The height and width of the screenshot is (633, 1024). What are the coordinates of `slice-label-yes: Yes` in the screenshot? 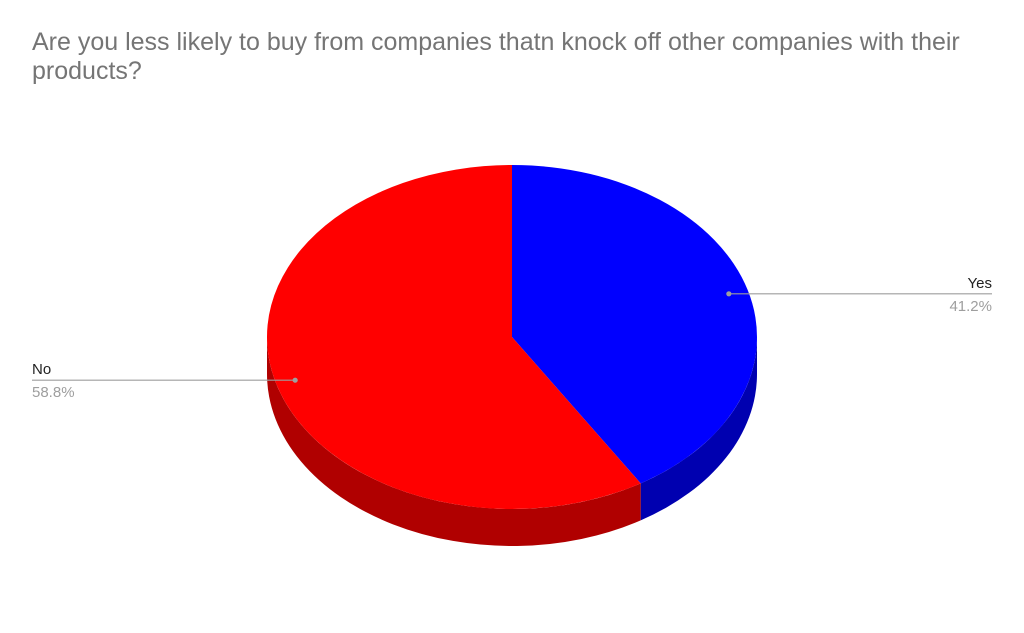 It's located at (980, 283).